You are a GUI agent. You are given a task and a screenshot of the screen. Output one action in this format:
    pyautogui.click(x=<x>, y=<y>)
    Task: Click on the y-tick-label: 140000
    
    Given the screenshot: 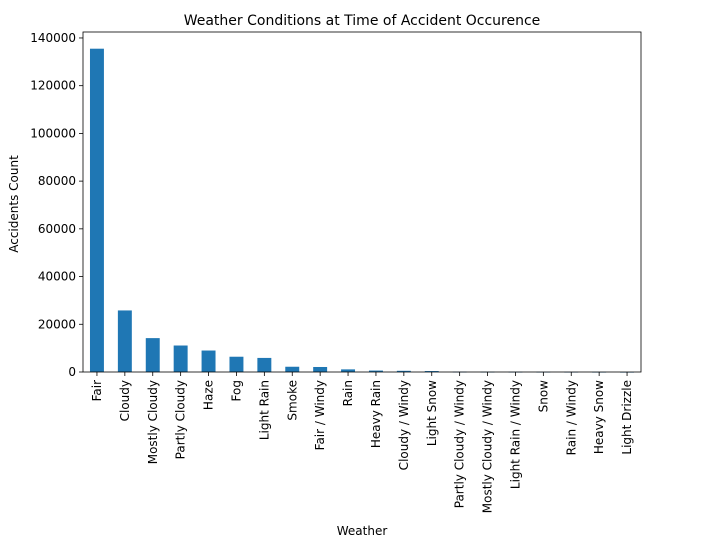 What is the action you would take?
    pyautogui.click(x=53, y=38)
    